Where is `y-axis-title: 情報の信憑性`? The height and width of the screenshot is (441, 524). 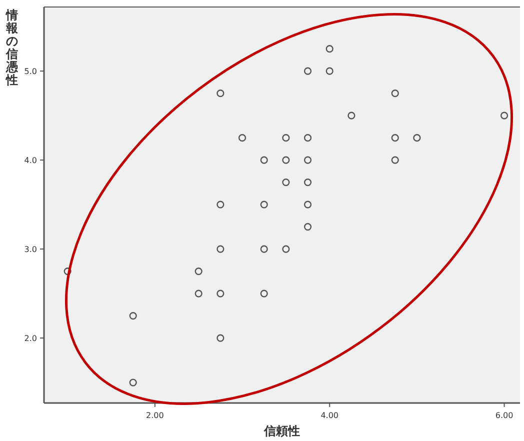 y-axis-title: 情報の信憑性 is located at coordinates (12, 47).